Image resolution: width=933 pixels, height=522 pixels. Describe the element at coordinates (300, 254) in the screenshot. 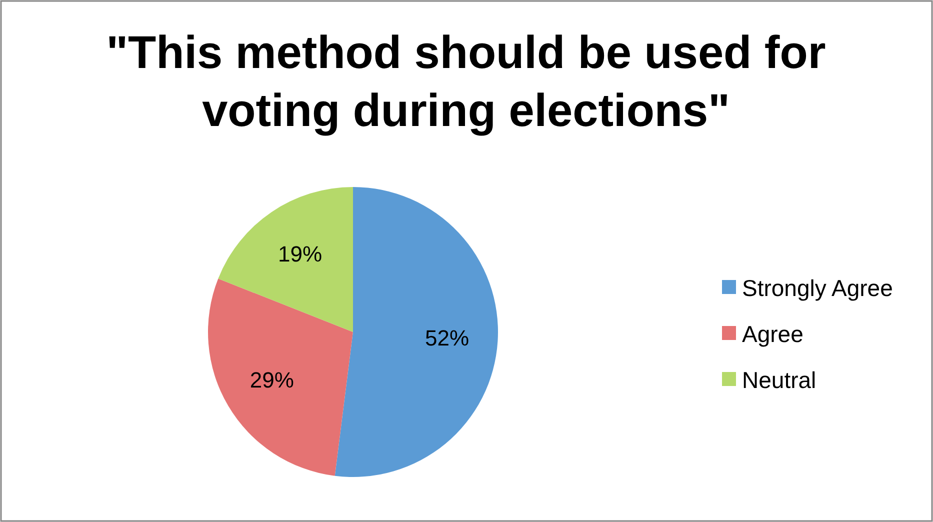

I see `data-label: 19%` at that location.